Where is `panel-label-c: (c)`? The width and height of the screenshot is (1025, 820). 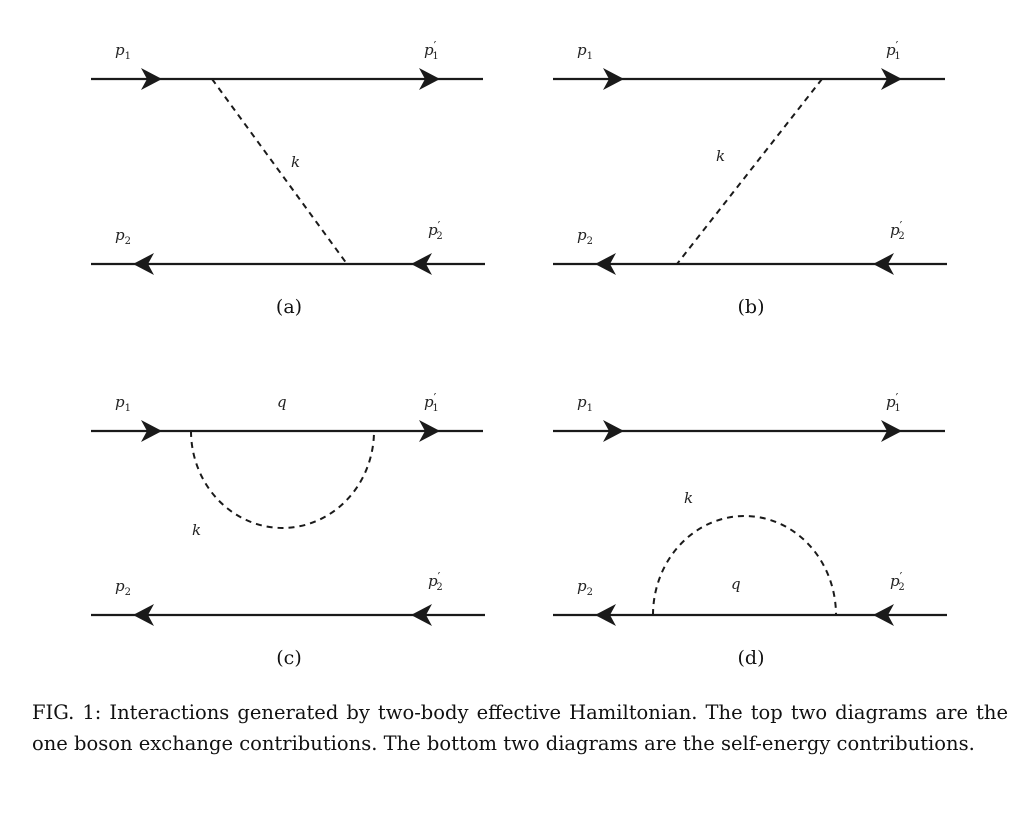
panel-label-c: (c) is located at coordinates (288, 658).